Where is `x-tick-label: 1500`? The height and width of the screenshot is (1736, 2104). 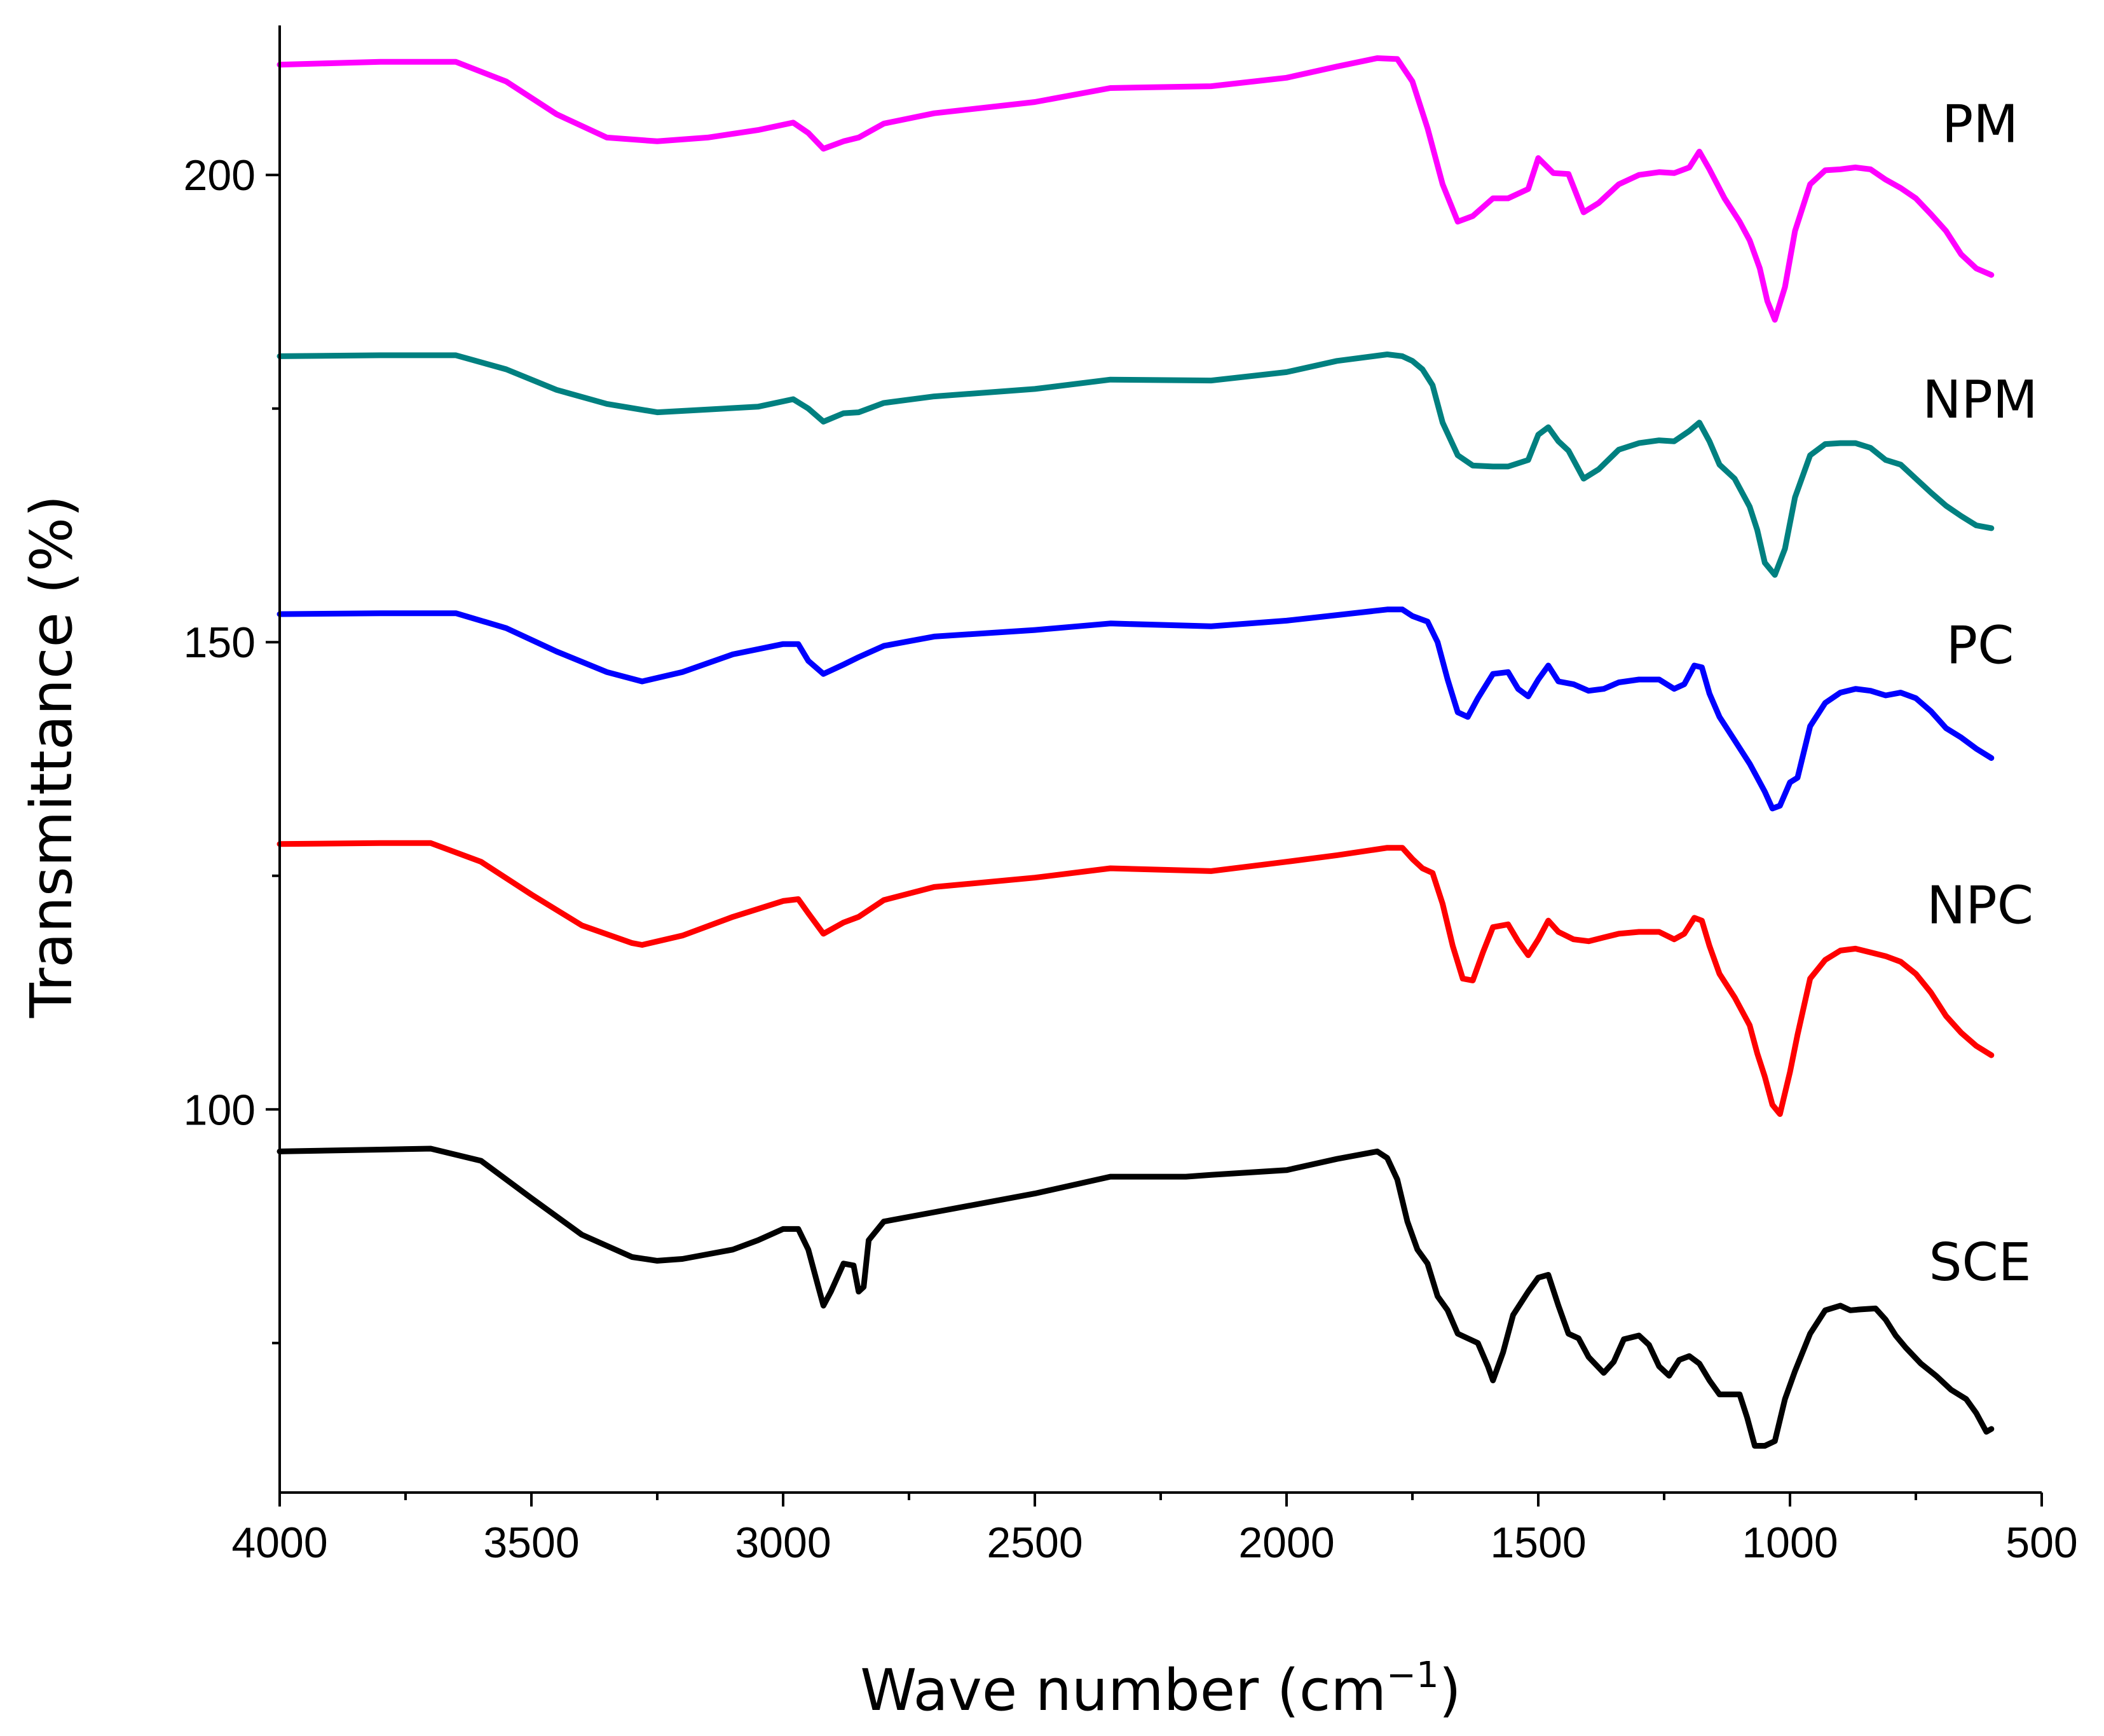 x-tick-label: 1500 is located at coordinates (1538, 1543).